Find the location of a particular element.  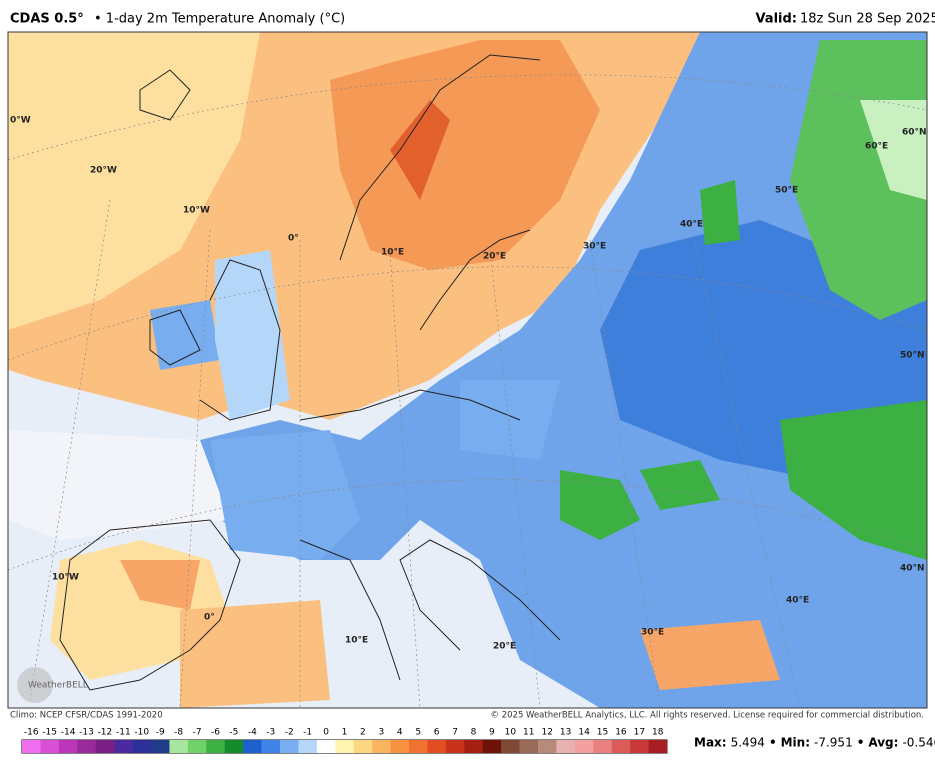

stat-label: Min: is located at coordinates (795, 743).